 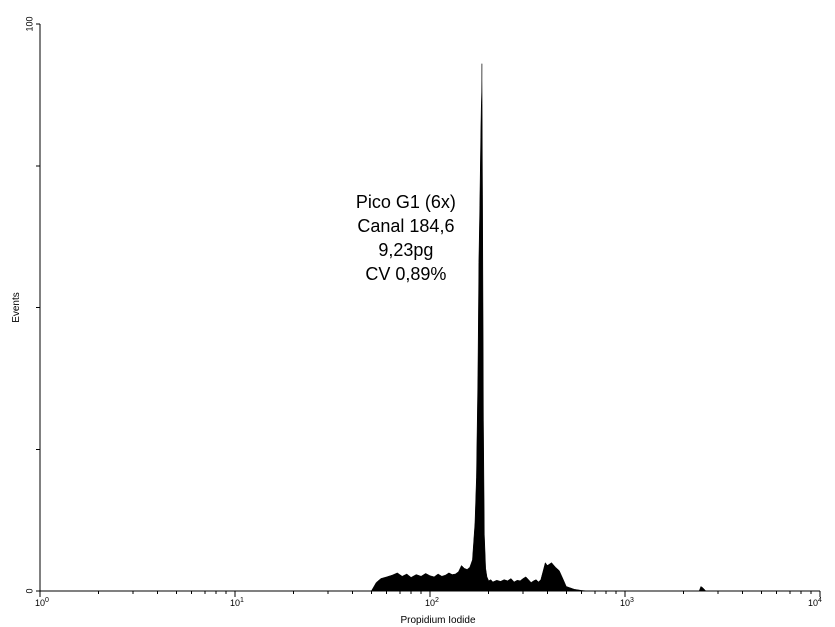 What do you see at coordinates (237, 602) in the screenshot?
I see `x-tick-label: 10¹` at bounding box center [237, 602].